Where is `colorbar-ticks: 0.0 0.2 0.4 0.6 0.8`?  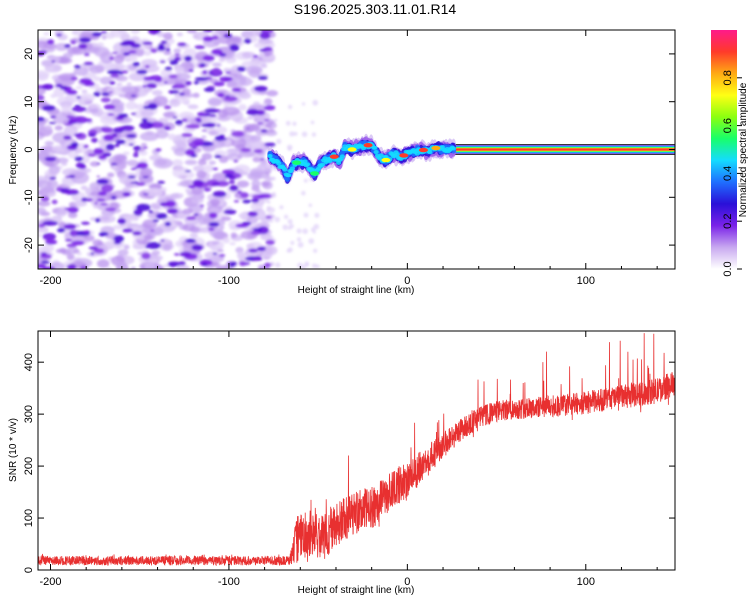
colorbar-ticks: 0.0 0.2 0.4 0.6 0.8 is located at coordinates (732, 173).